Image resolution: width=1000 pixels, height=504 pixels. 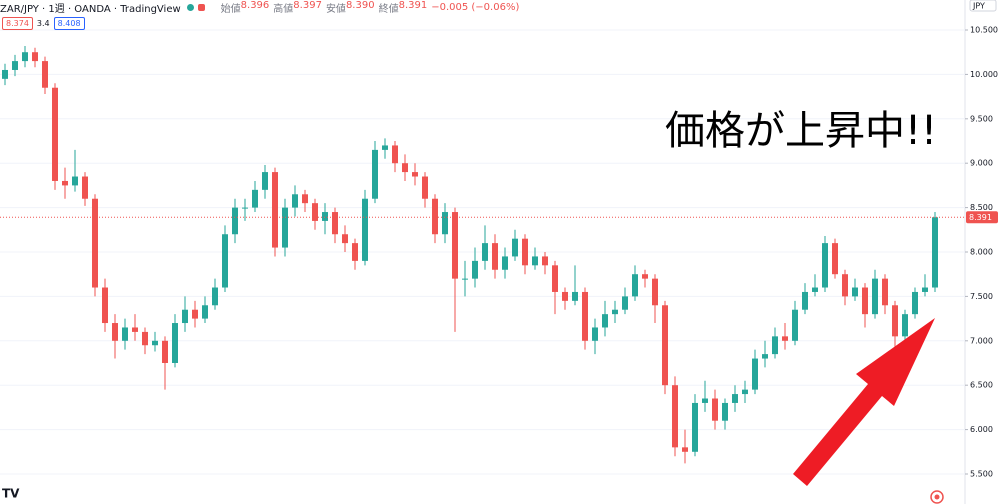 I want to click on buy-button: 8.408, so click(x=69, y=23).